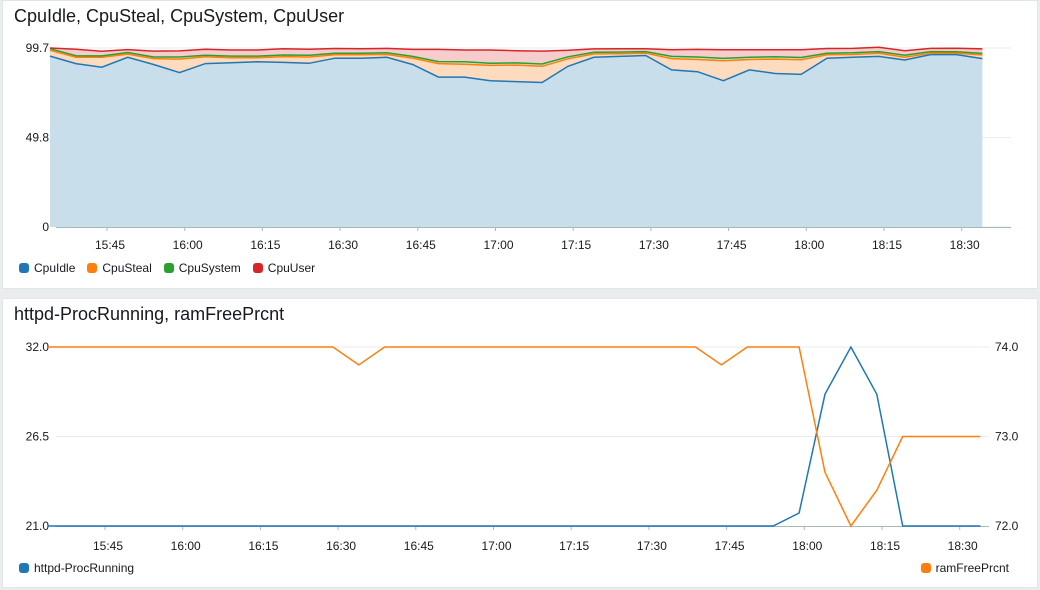 This screenshot has width=1040, height=590. What do you see at coordinates (1007, 526) in the screenshot?
I see `y-right-tick-label: 72.0` at bounding box center [1007, 526].